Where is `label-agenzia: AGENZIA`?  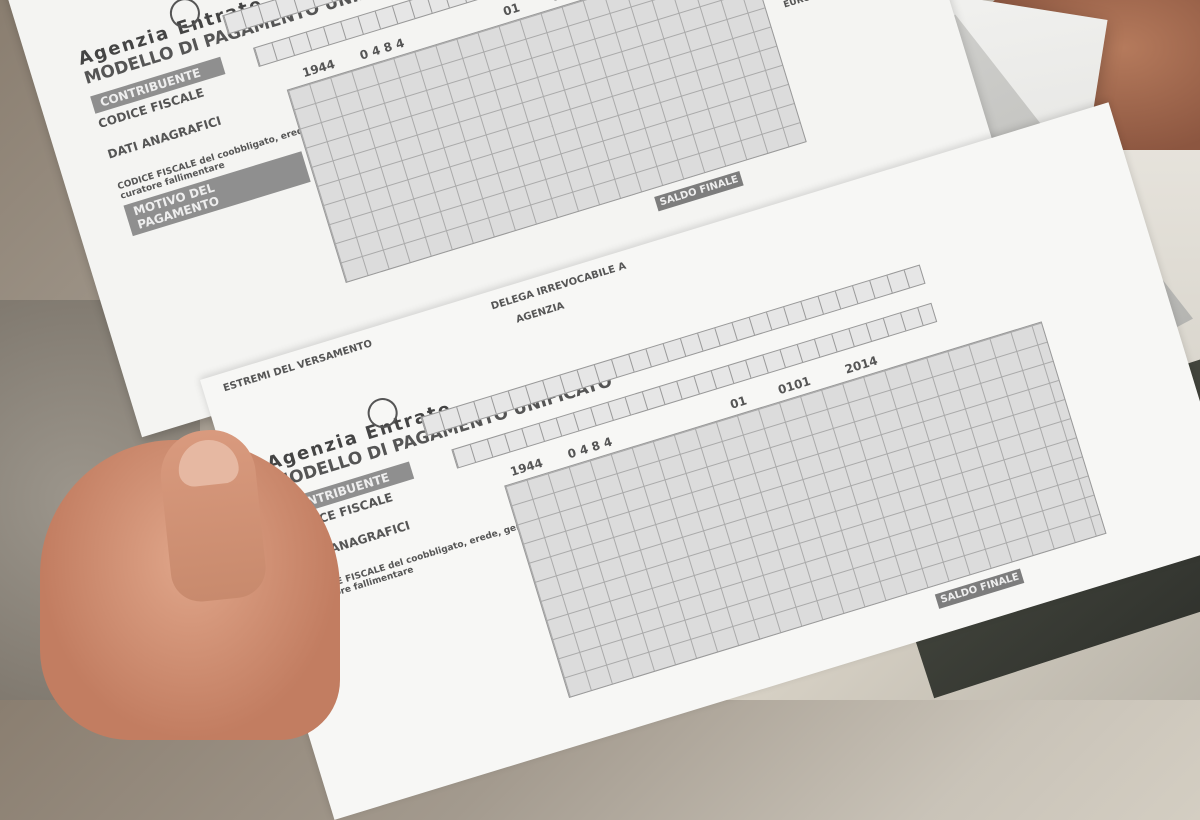
label-agenzia: AGENZIA is located at coordinates (540, 313).